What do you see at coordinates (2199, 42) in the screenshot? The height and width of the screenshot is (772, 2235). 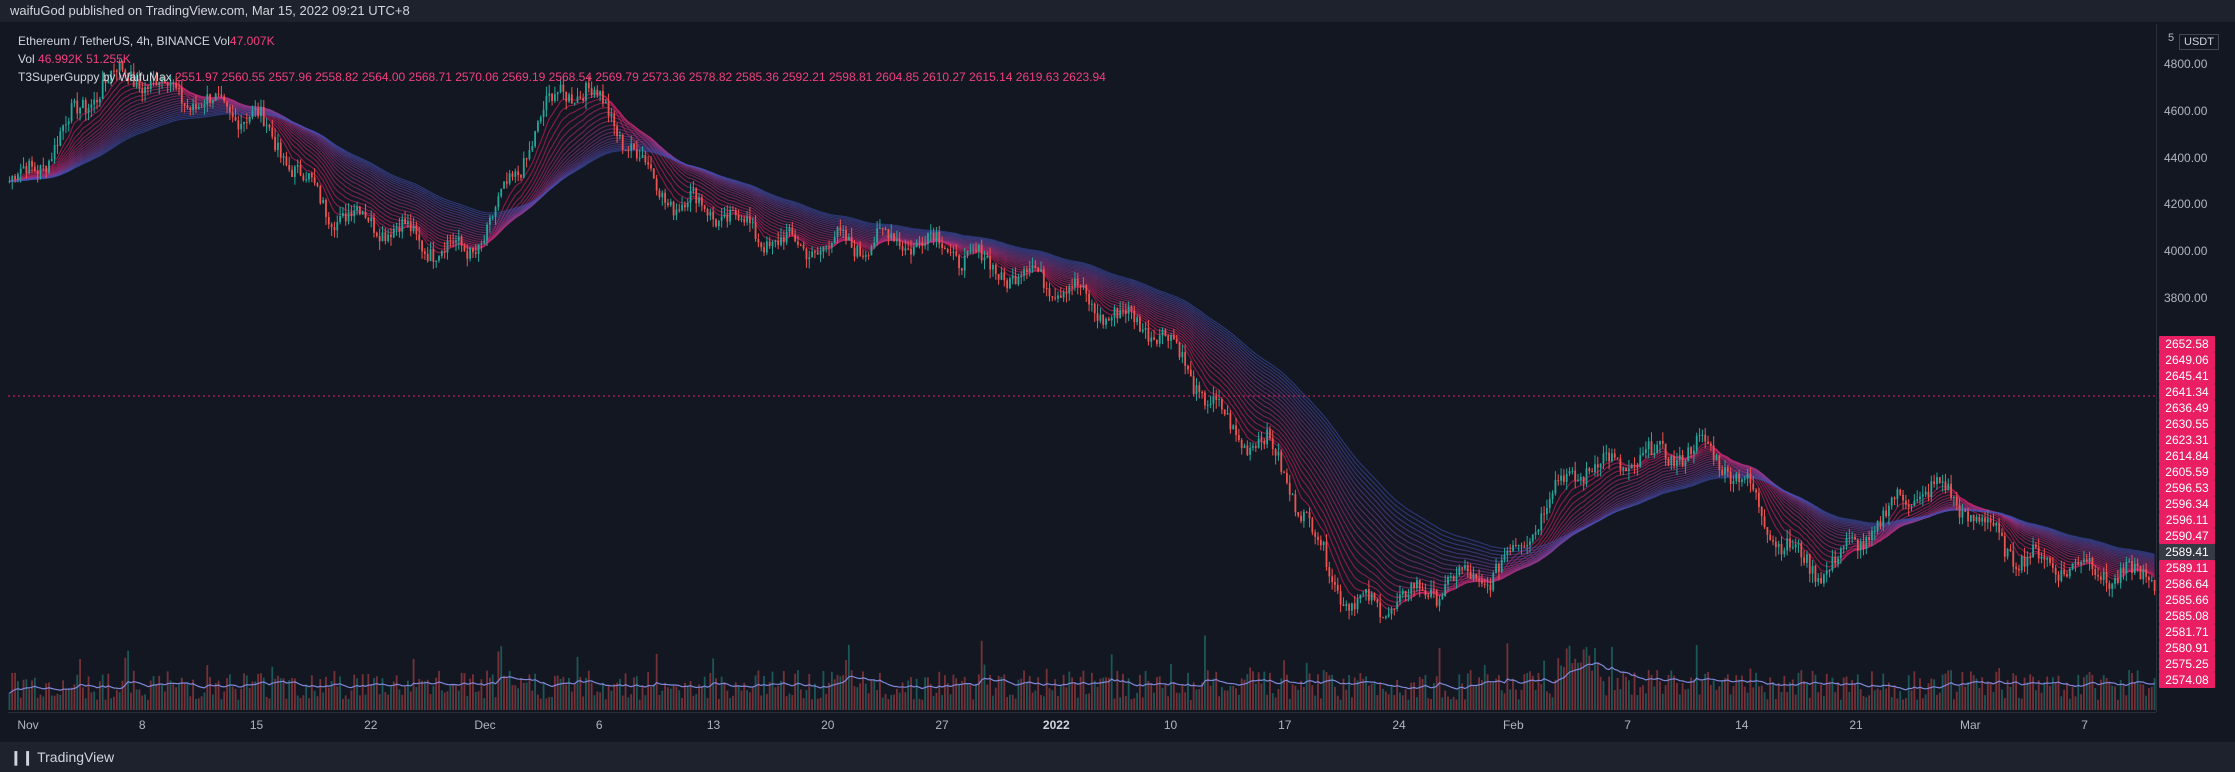 I see `currency-button: USDT` at bounding box center [2199, 42].